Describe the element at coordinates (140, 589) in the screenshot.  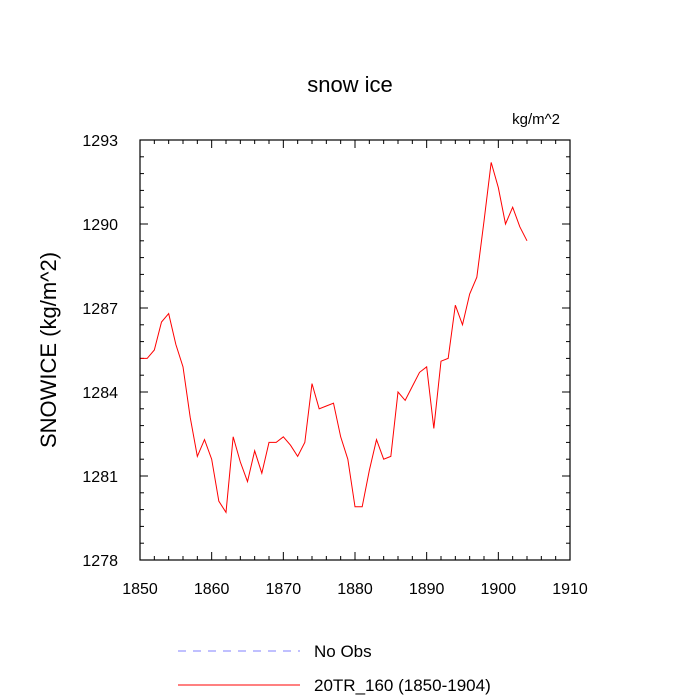
I see `x-tick-label: 1850` at that location.